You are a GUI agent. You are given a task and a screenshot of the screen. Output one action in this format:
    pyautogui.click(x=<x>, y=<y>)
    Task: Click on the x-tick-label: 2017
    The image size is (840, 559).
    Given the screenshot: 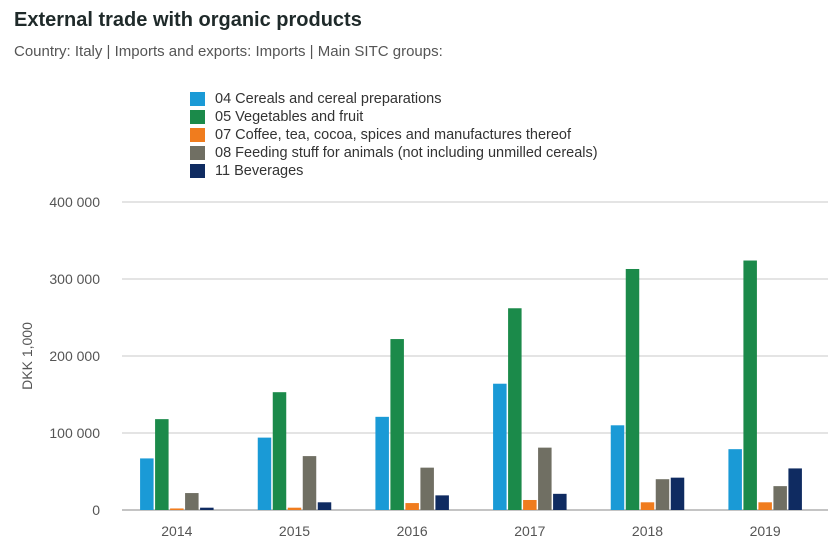 What is the action you would take?
    pyautogui.click(x=529, y=531)
    